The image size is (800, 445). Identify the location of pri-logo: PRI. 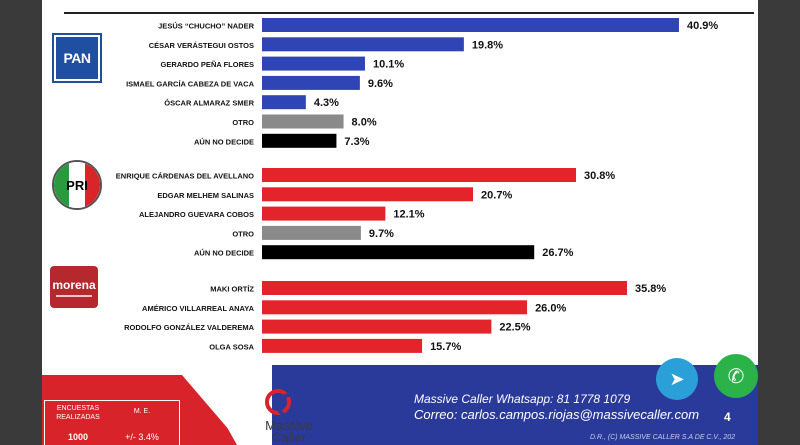
(77, 185).